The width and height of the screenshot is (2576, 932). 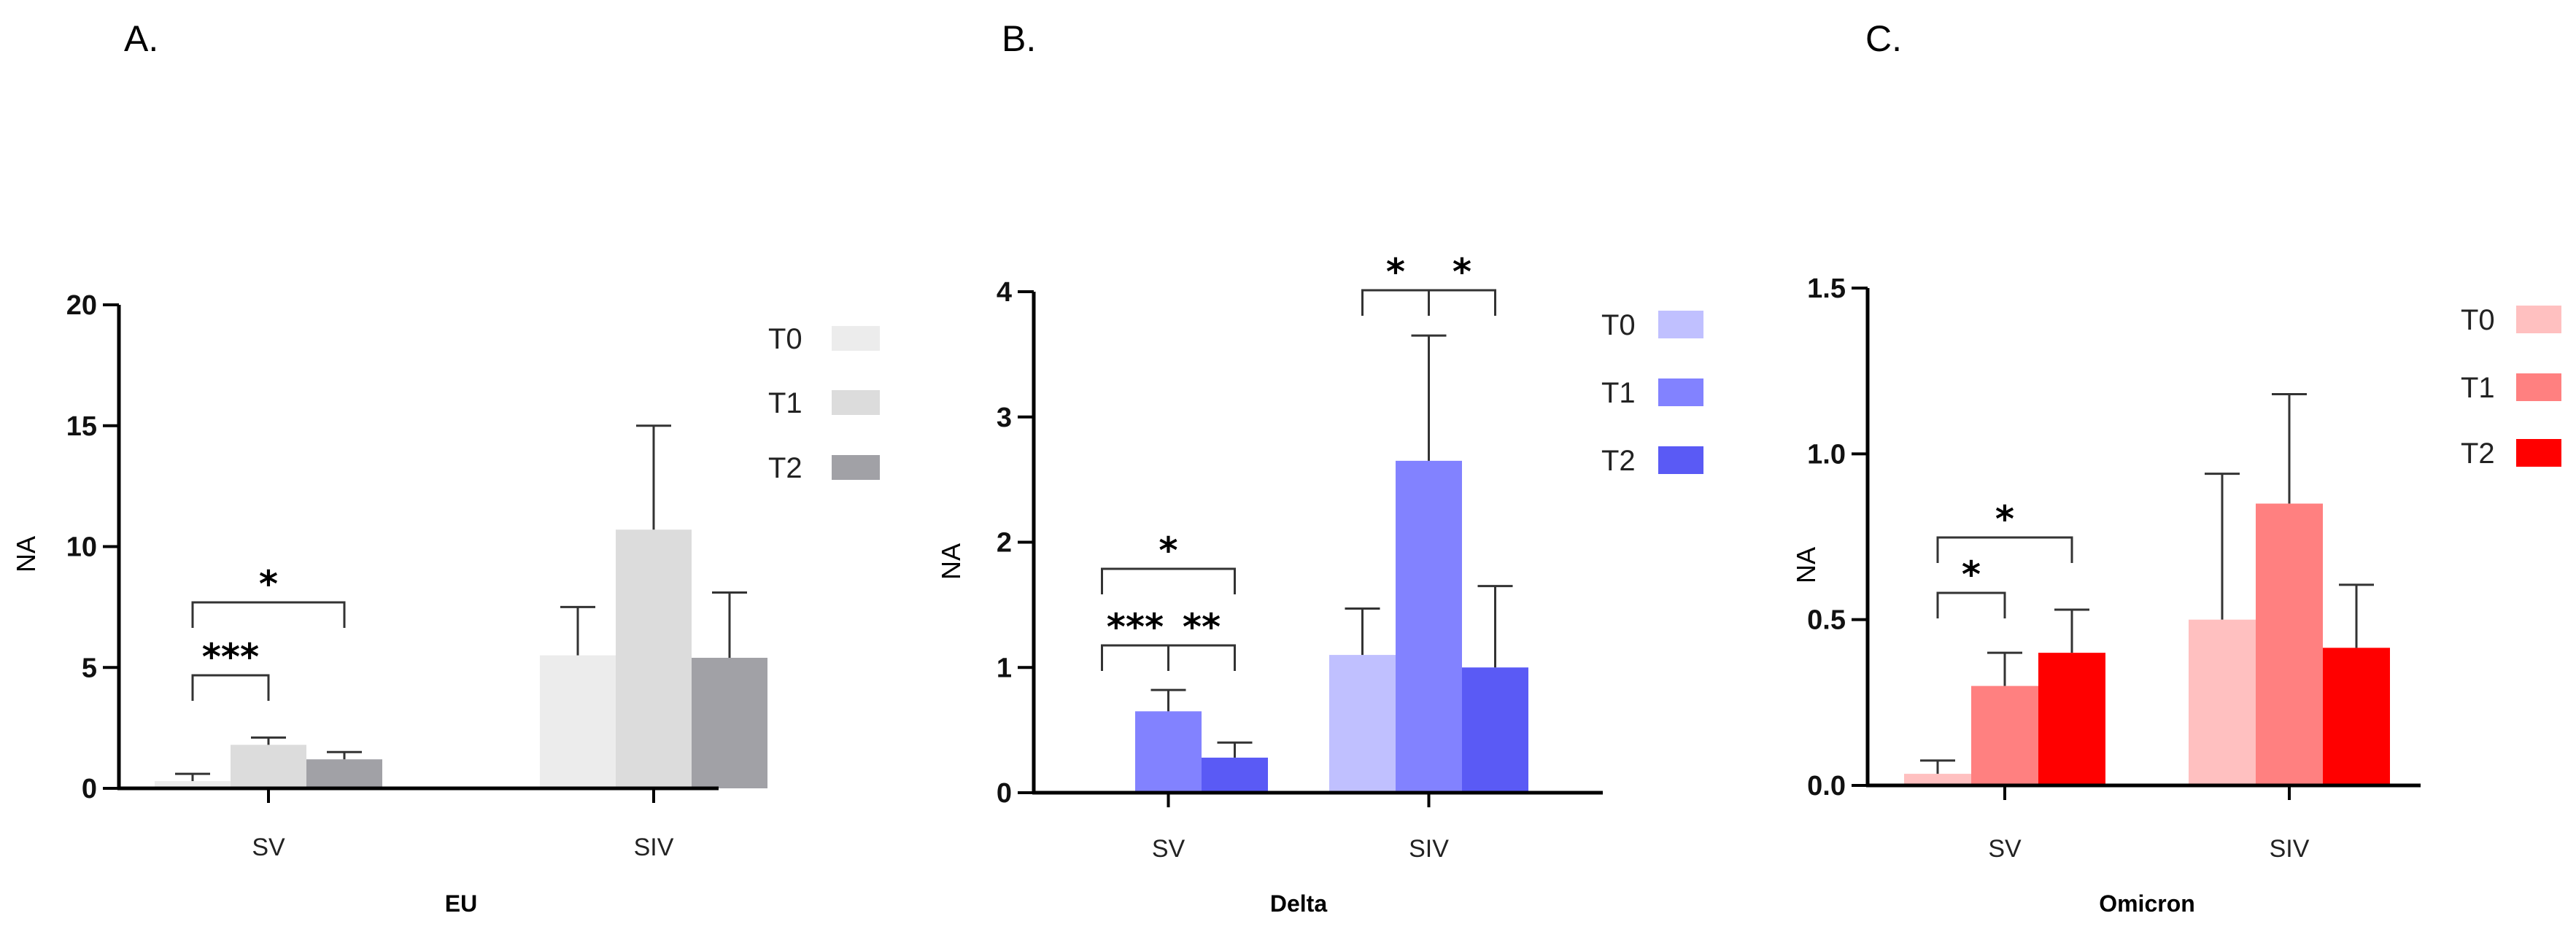 I want to click on panel-letter: B., so click(x=1019, y=38).